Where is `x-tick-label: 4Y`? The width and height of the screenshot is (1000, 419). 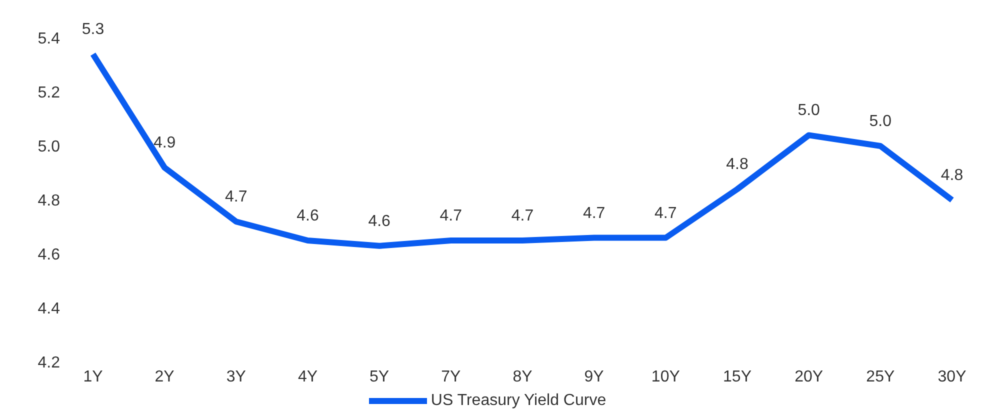
x-tick-label: 4Y is located at coordinates (308, 377).